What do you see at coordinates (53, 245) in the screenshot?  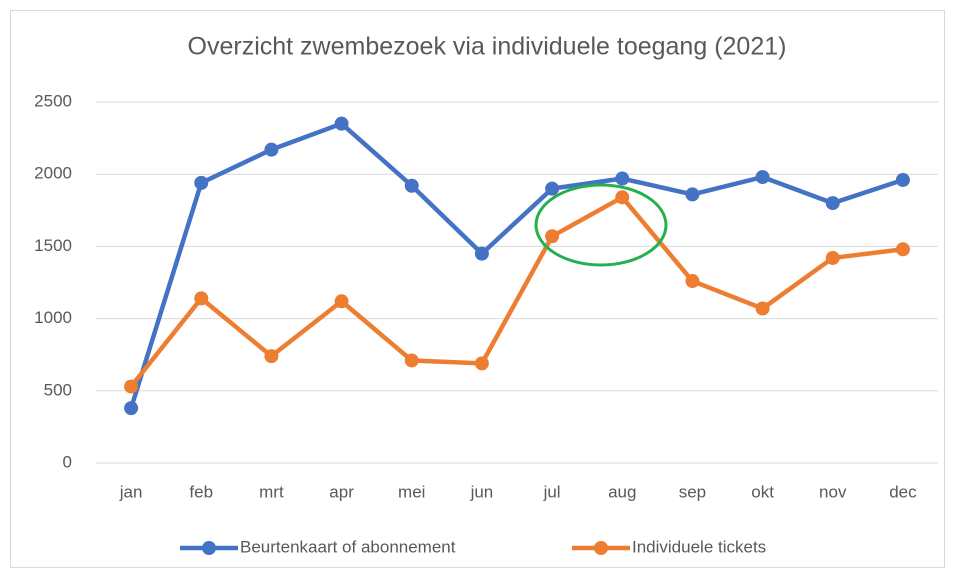 I see `y-tick-label: 1500` at bounding box center [53, 245].